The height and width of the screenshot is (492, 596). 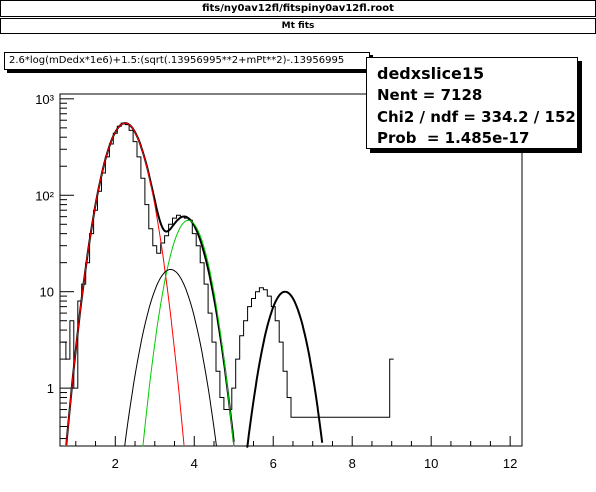 What do you see at coordinates (453, 138) in the screenshot?
I see `stats-prob: Prob = 1.485e-17` at bounding box center [453, 138].